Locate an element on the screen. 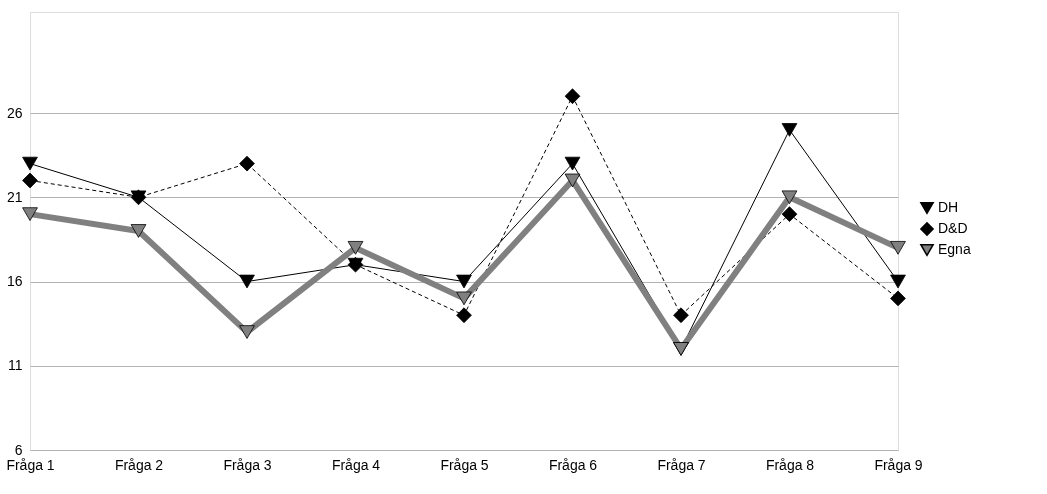 The image size is (1047, 494). x-tick-label: Fråga 5 is located at coordinates (464, 464).